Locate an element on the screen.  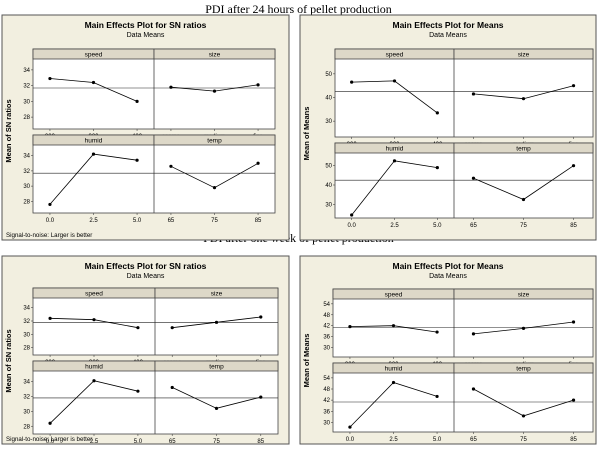
plot-frame-top is located at coordinates (463, 323).